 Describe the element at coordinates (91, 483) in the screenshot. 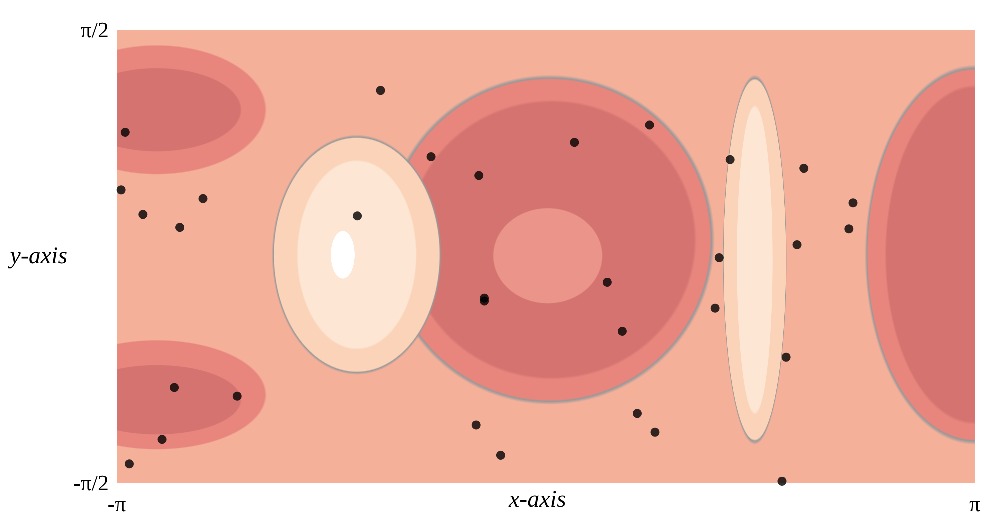

I see `y-tick-label: -π/2` at that location.